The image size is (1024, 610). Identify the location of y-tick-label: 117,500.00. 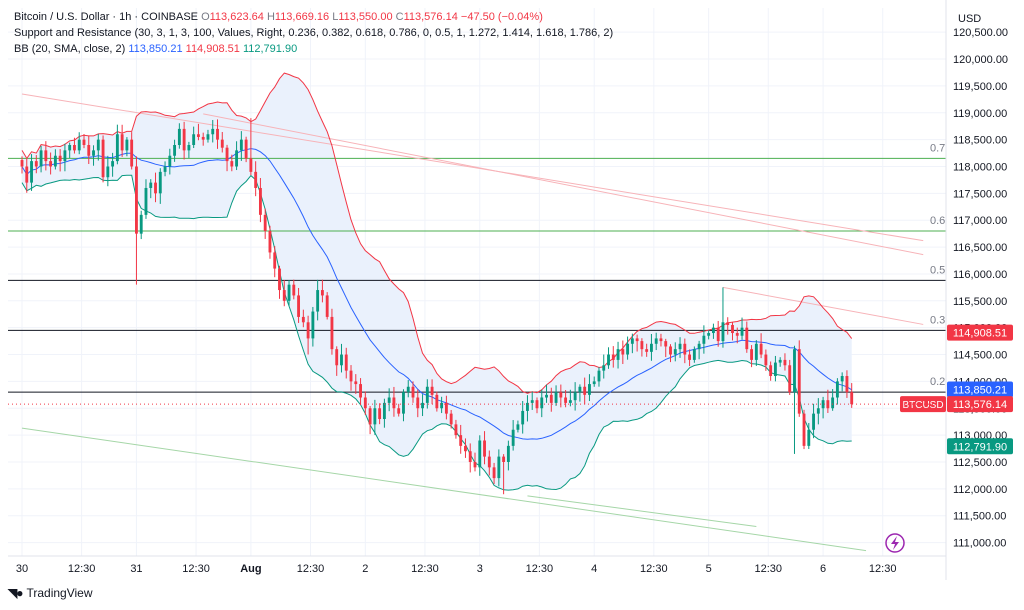
(980, 194).